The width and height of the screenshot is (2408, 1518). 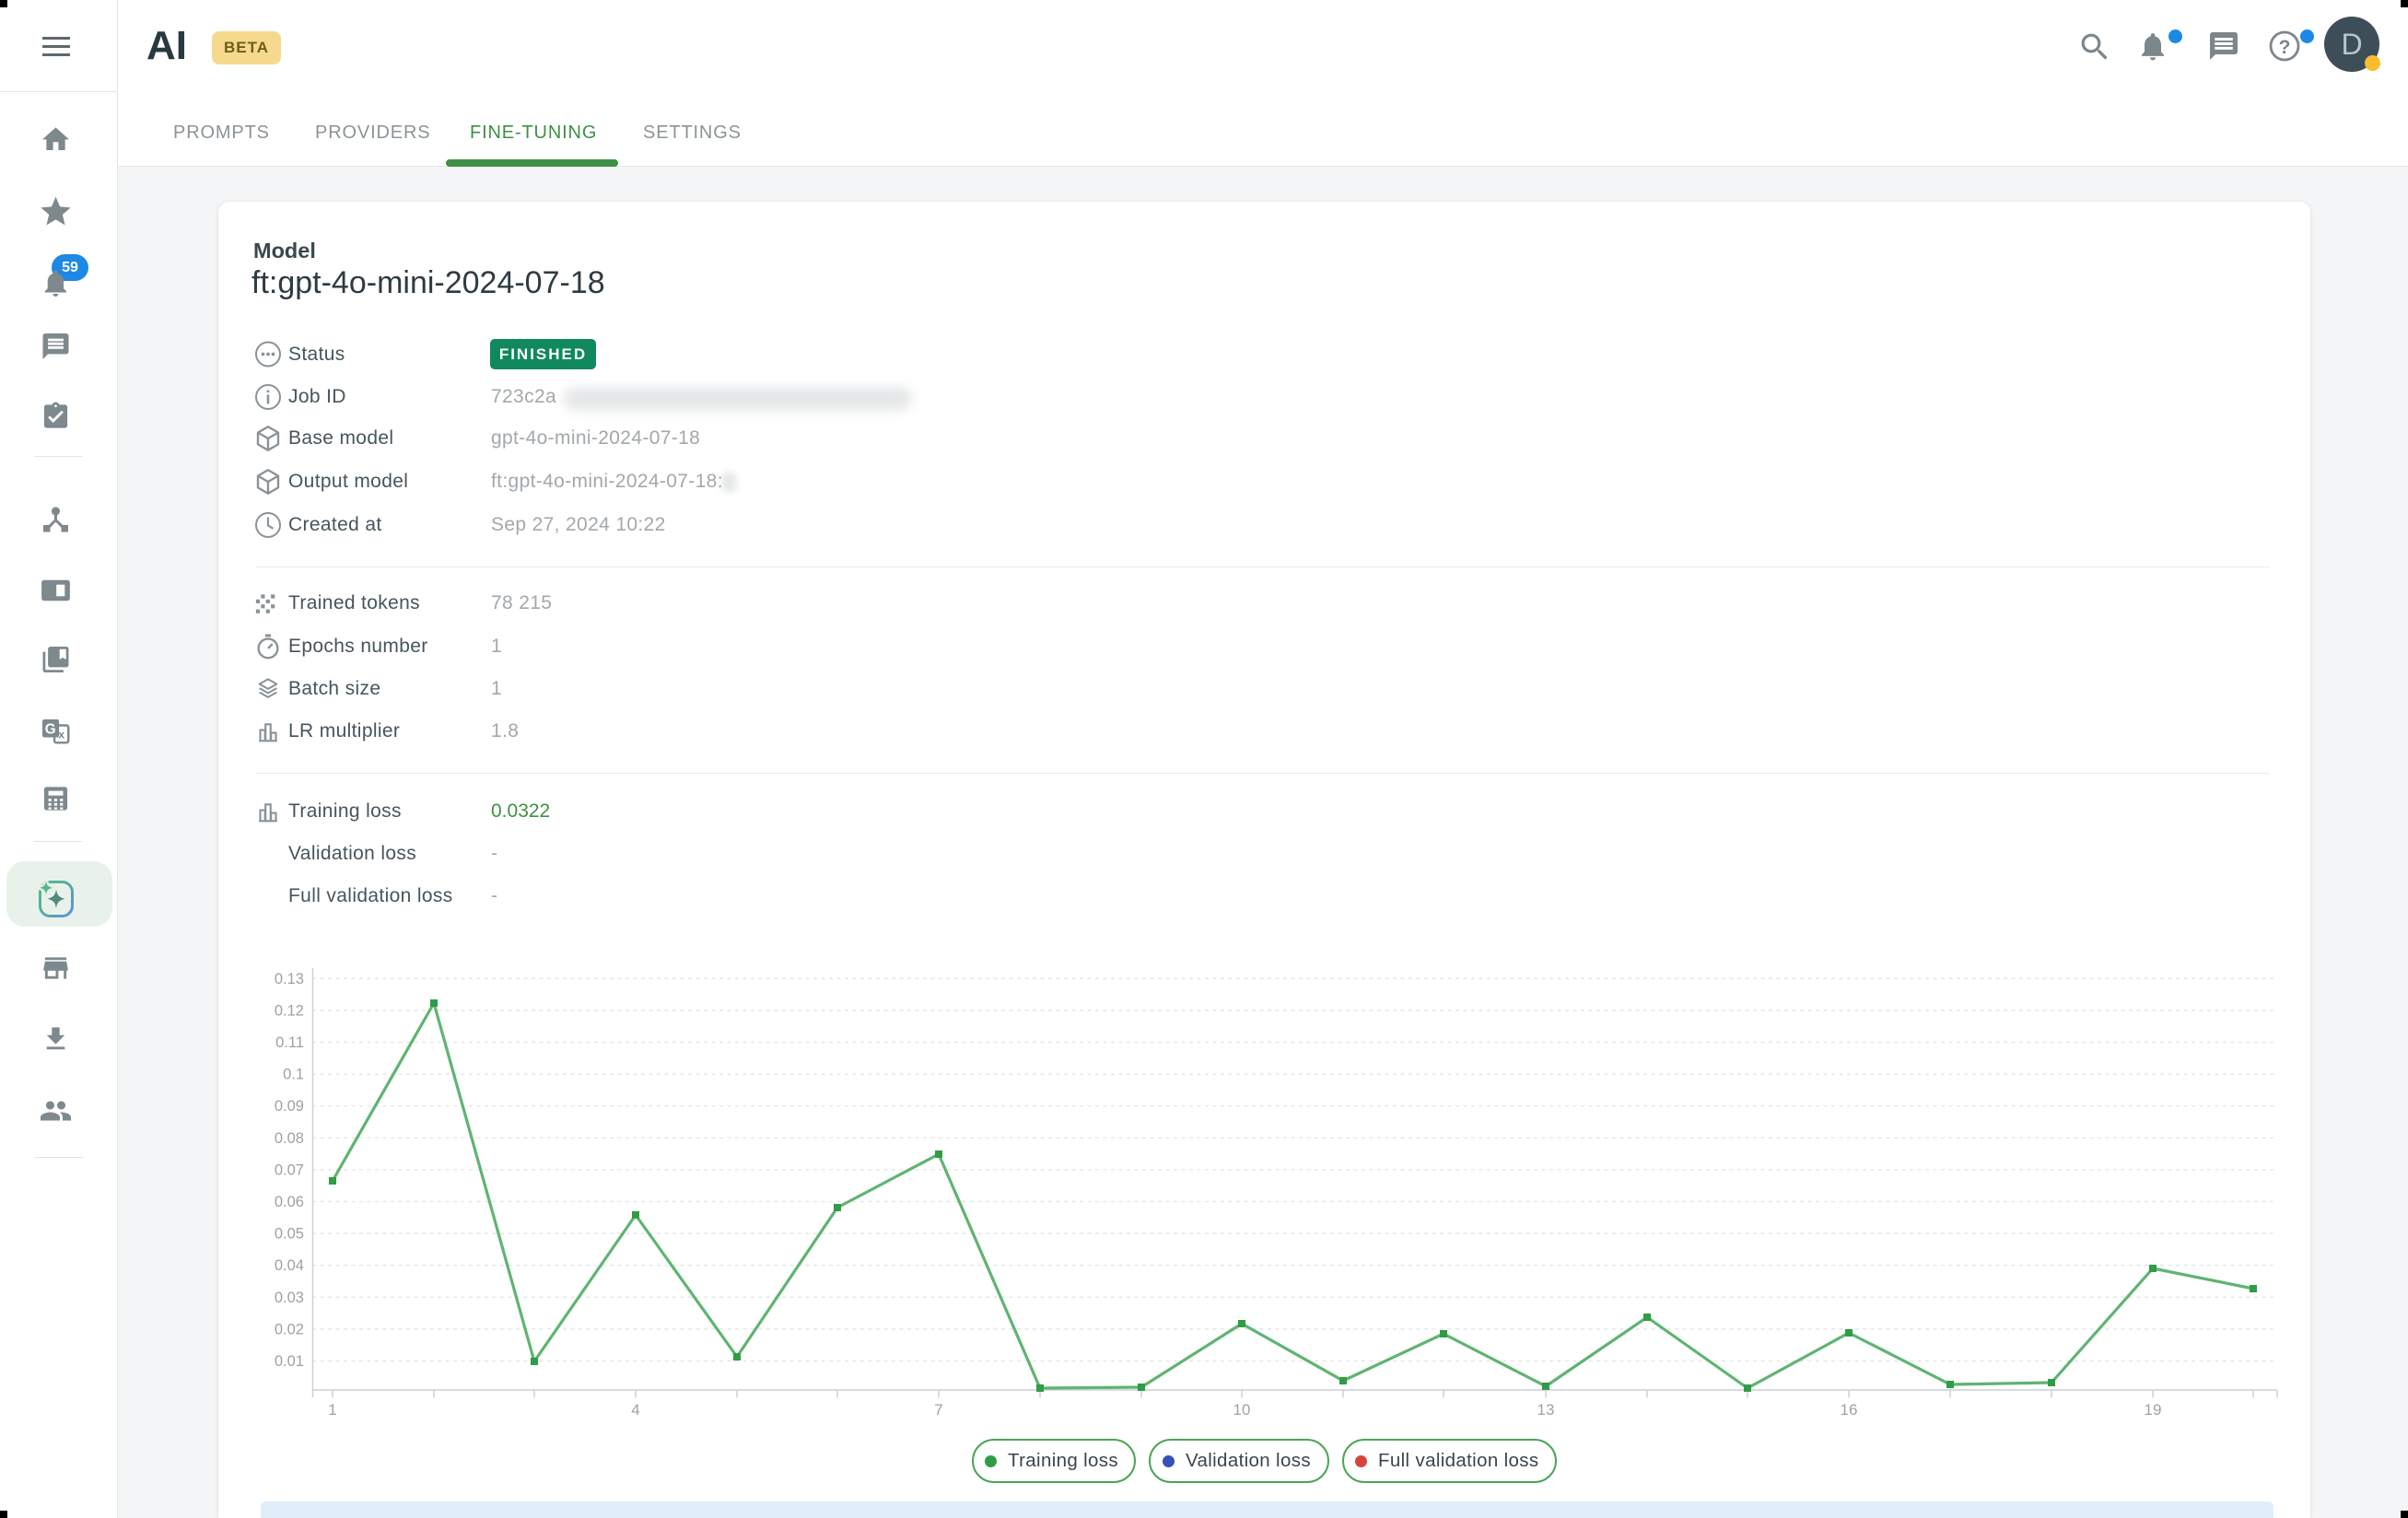 What do you see at coordinates (1242, 1410) in the screenshot?
I see `svg-text: 10` at bounding box center [1242, 1410].